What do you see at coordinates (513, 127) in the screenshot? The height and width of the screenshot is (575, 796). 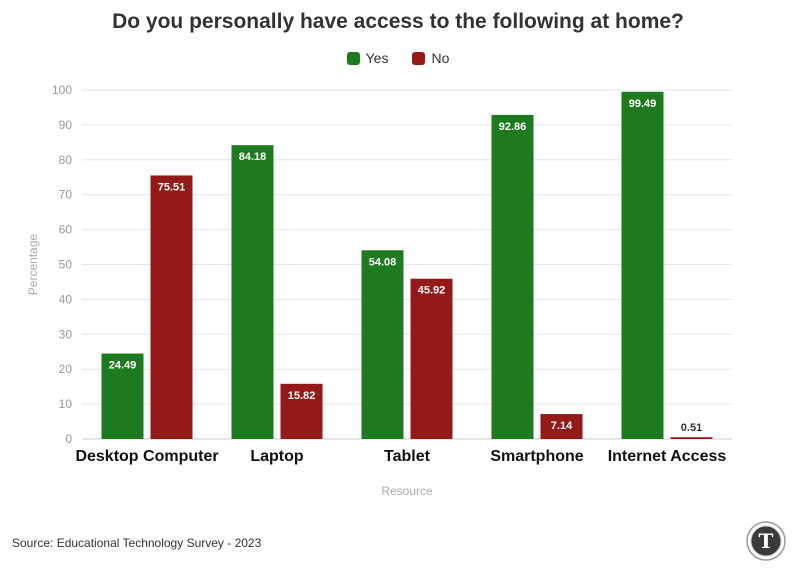 I see `data-label: 92.86` at bounding box center [513, 127].